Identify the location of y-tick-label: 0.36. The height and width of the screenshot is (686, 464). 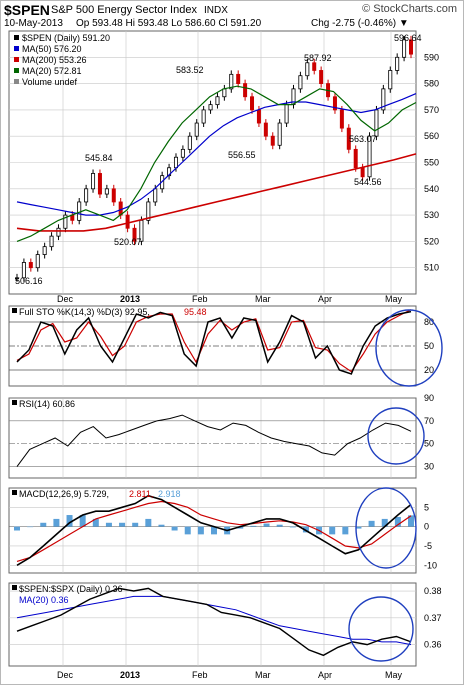
(433, 645).